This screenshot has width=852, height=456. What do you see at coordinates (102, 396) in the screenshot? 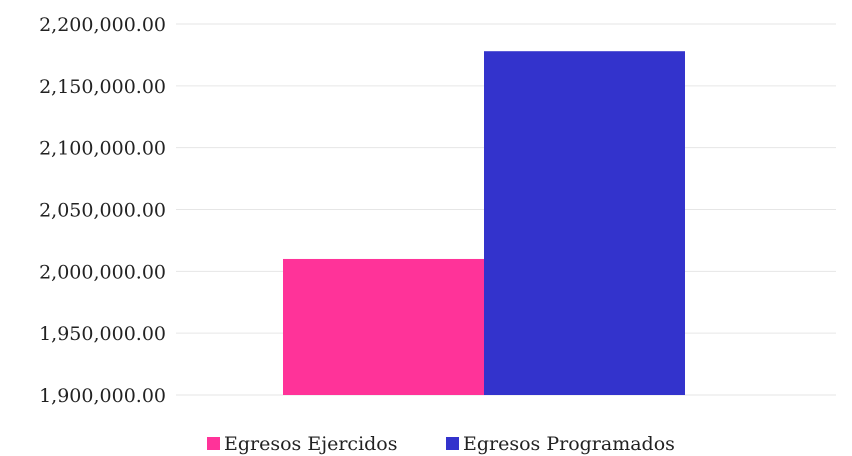
I see `y-tick-label: 1,900,000.00` at bounding box center [102, 396].